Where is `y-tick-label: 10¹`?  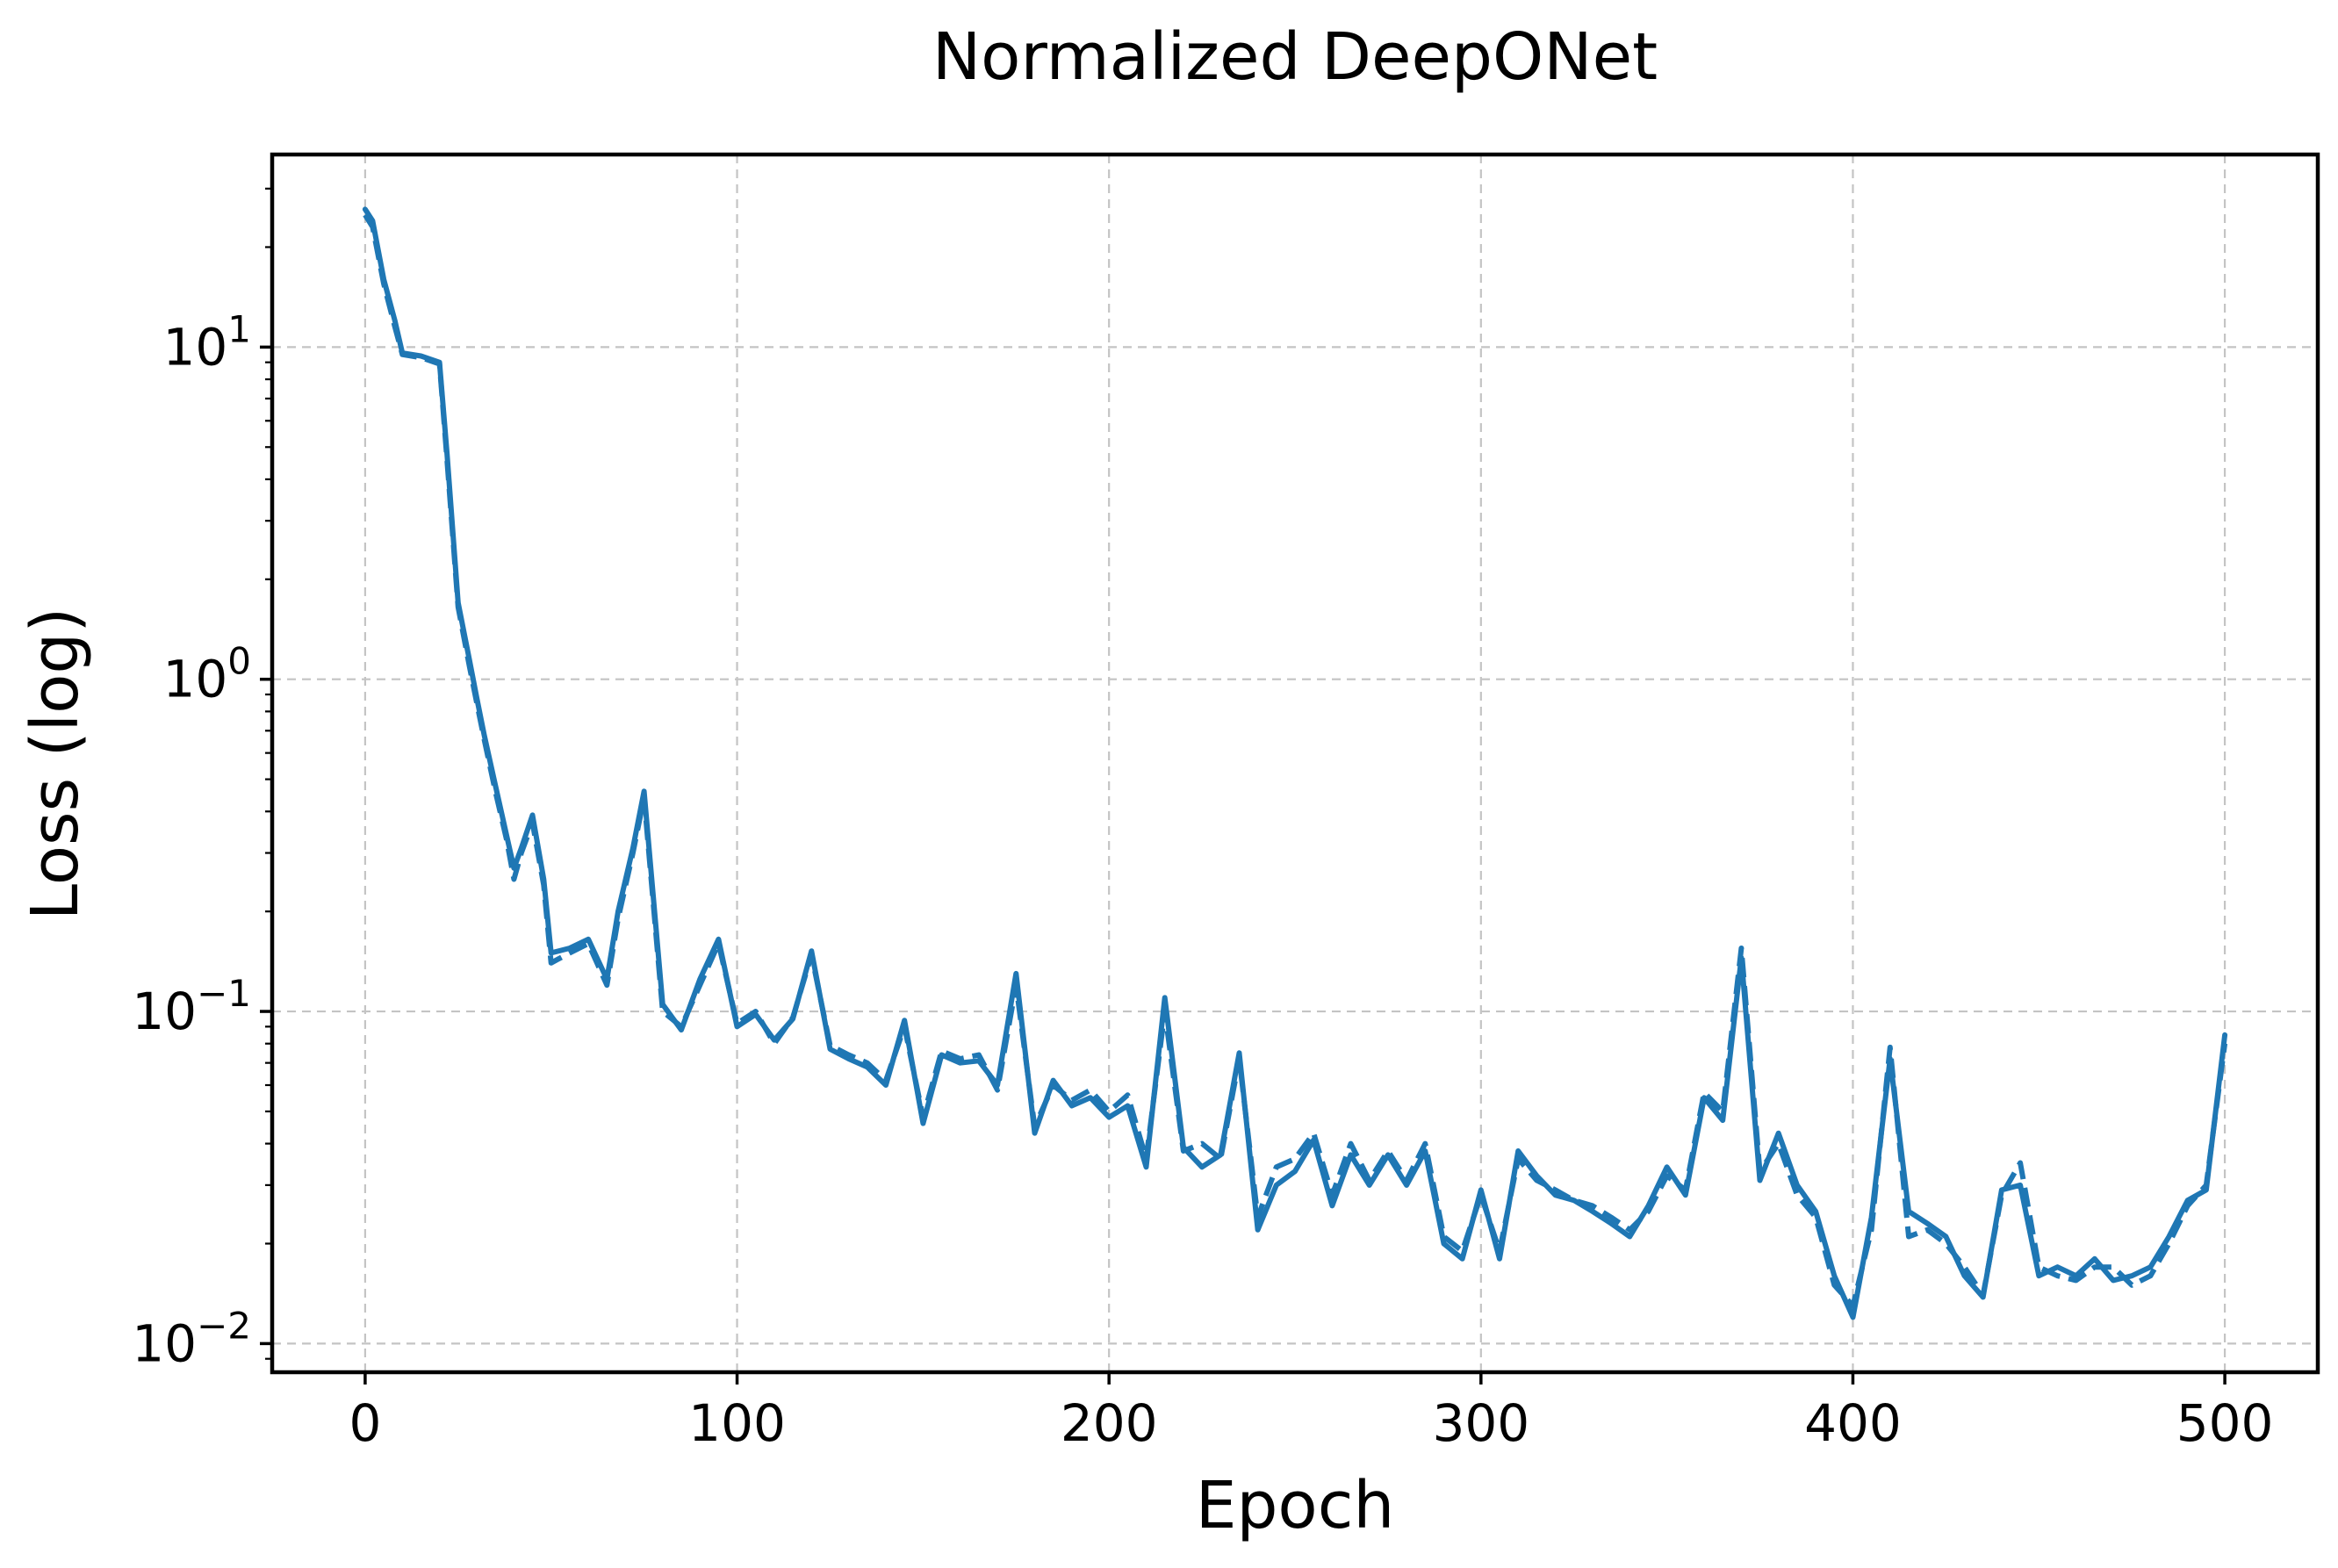 y-tick-label: 10¹ is located at coordinates (206, 342).